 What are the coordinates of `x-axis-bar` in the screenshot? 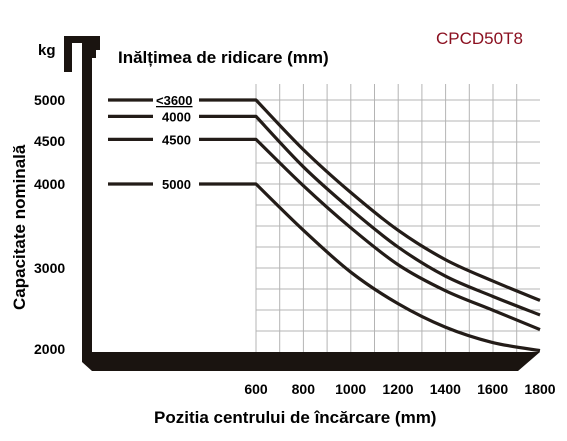 It's located at (311, 361).